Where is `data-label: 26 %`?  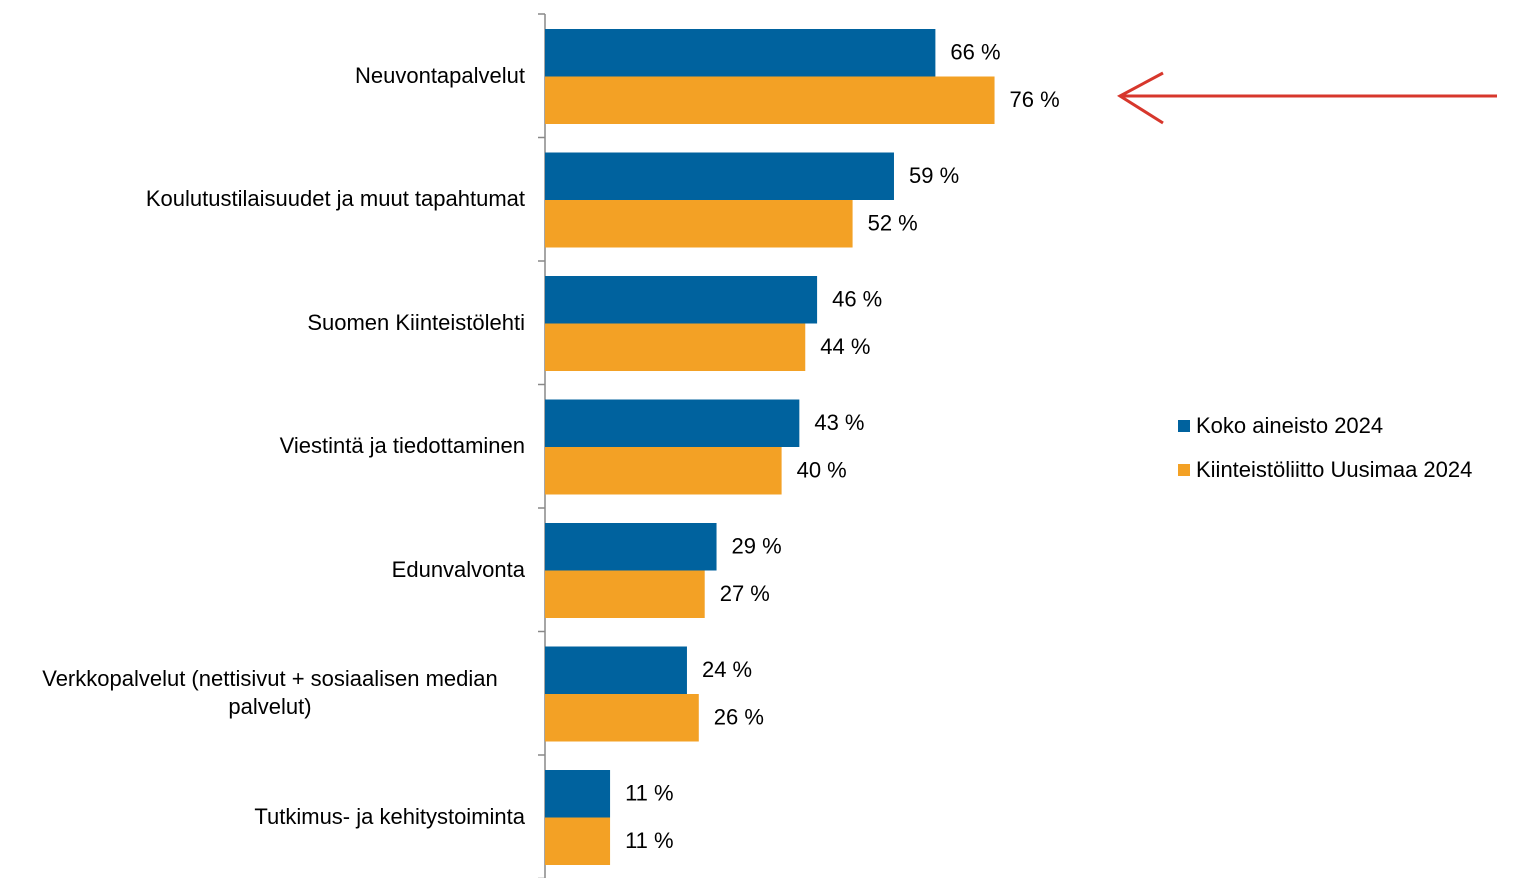 data-label: 26 % is located at coordinates (739, 717).